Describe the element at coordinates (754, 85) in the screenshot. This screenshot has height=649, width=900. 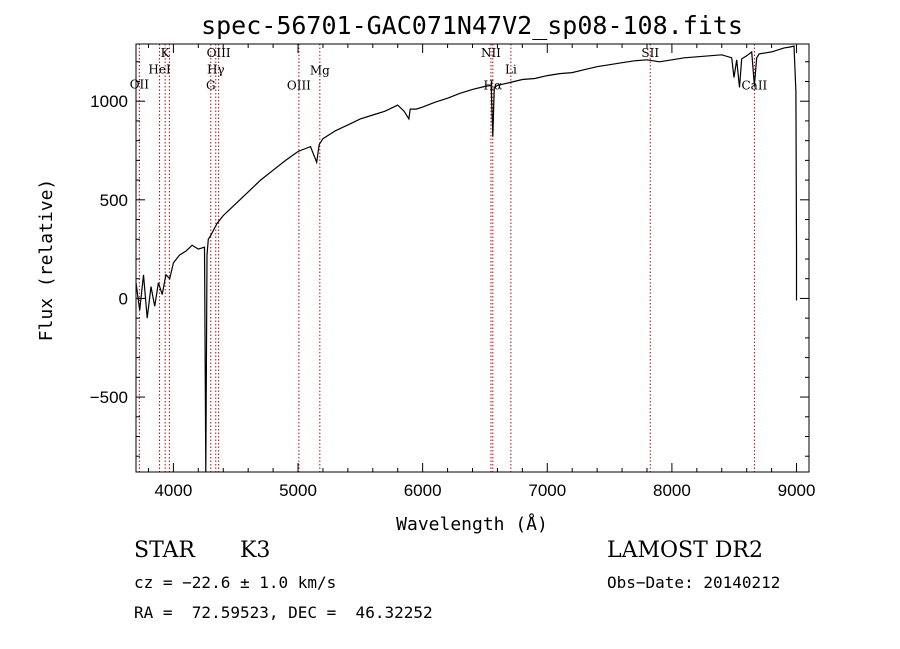
I see `line-label: CaII` at that location.